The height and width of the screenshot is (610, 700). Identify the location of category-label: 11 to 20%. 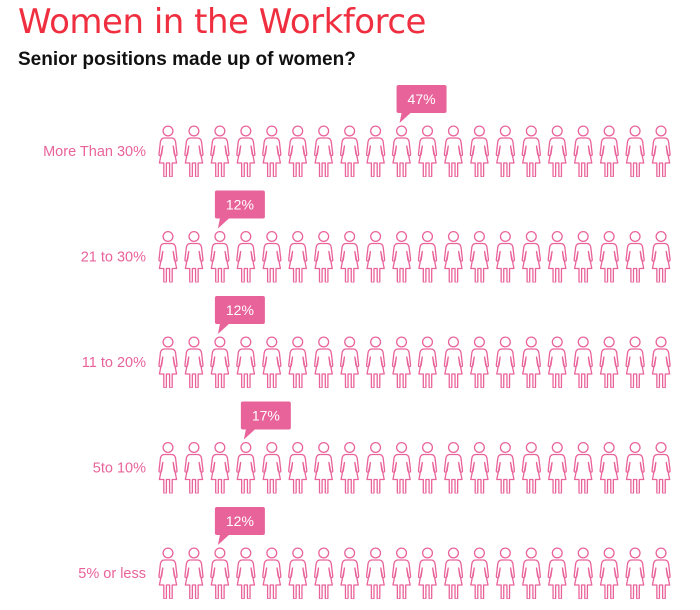
(114, 363).